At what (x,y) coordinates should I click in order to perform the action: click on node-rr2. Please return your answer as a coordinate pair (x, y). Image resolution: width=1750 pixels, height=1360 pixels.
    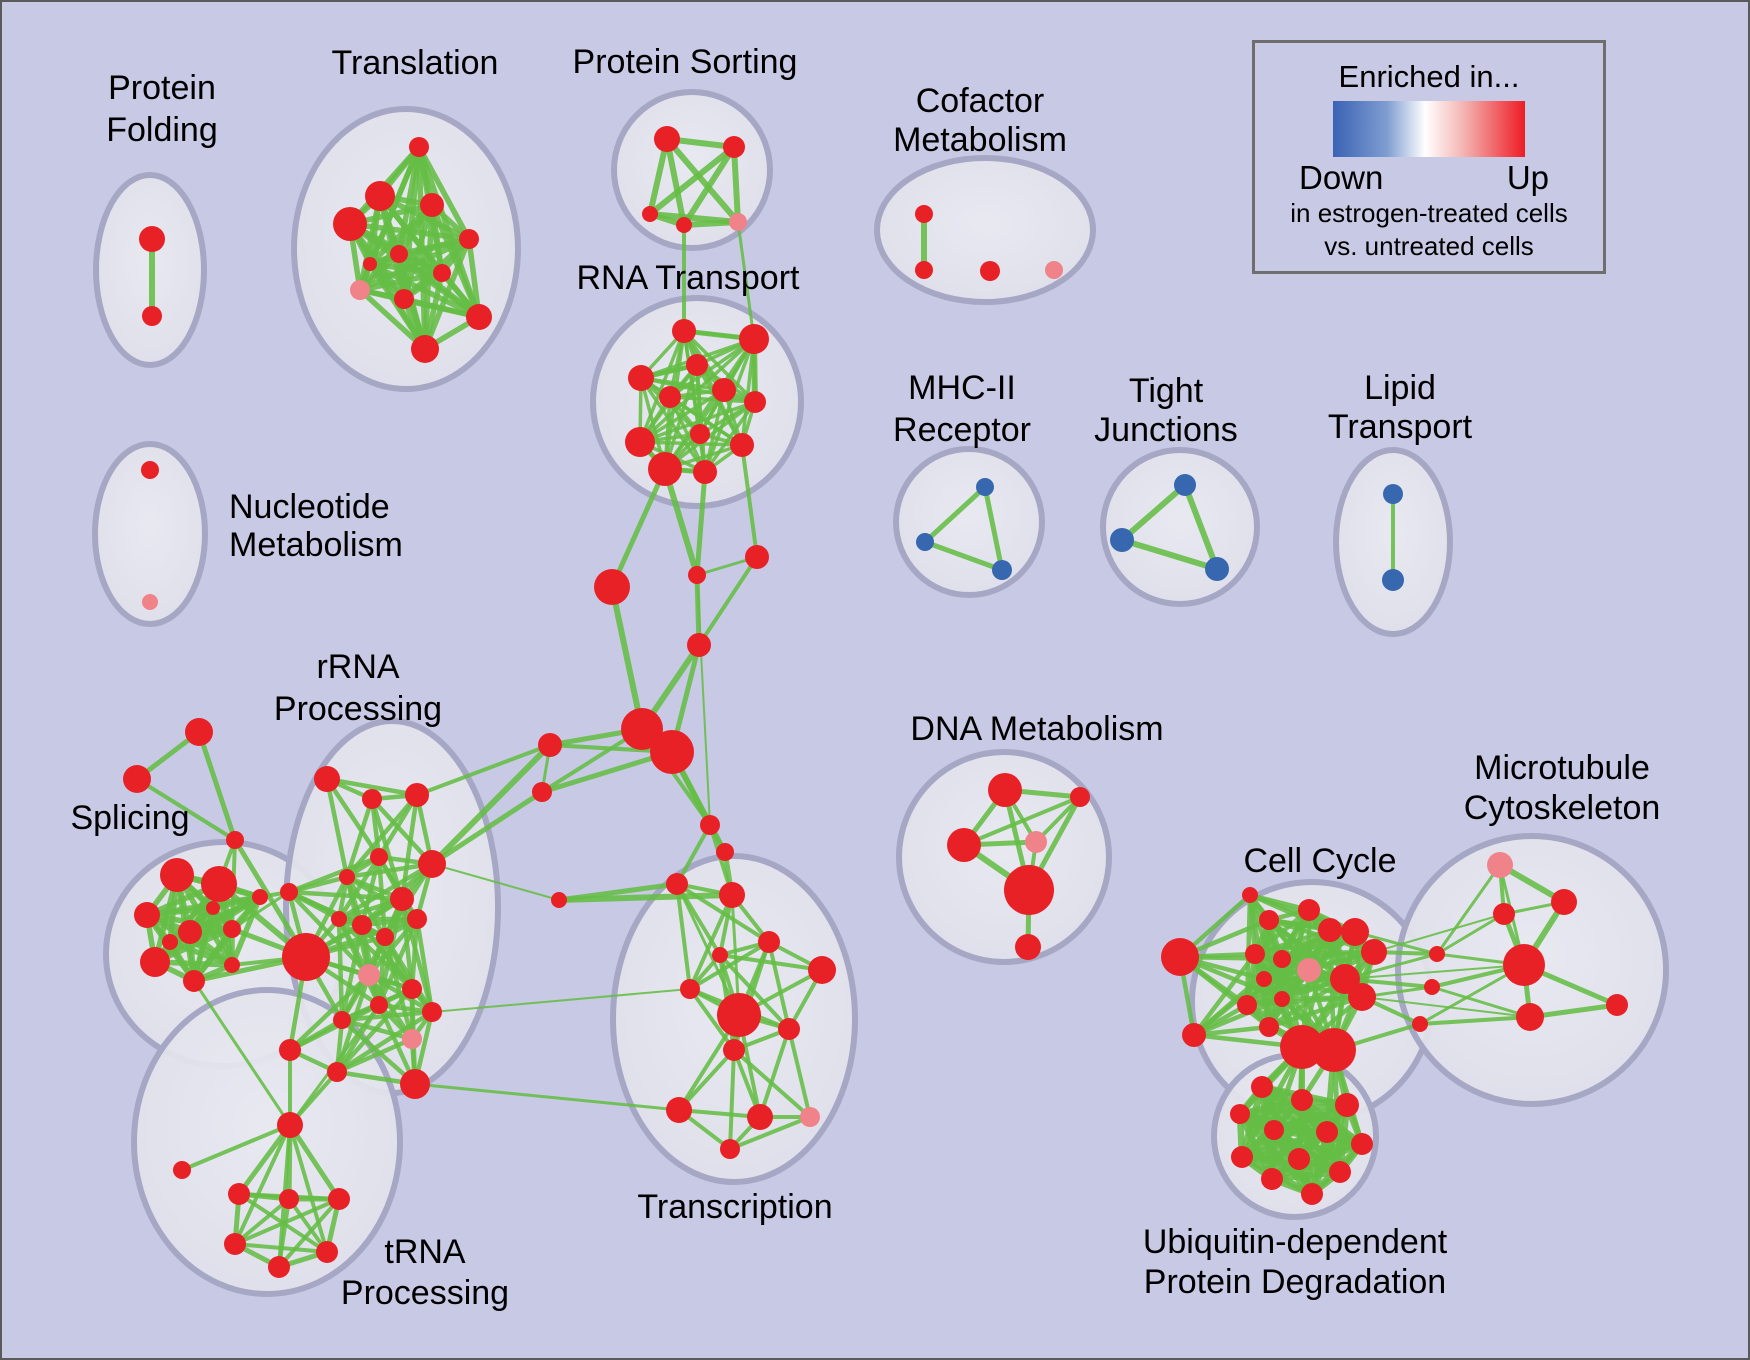
    Looking at the image, I should click on (417, 795).